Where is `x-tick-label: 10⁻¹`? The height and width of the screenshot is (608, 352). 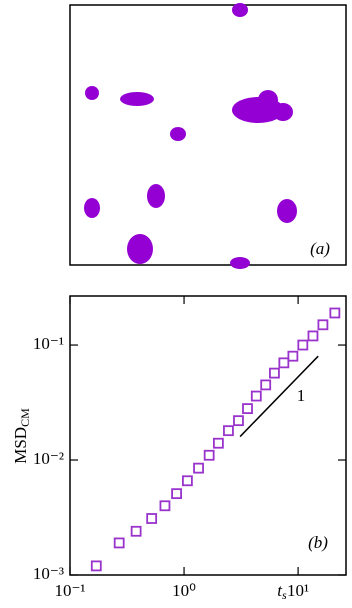
x-tick-label: 10⁻¹ is located at coordinates (69, 590).